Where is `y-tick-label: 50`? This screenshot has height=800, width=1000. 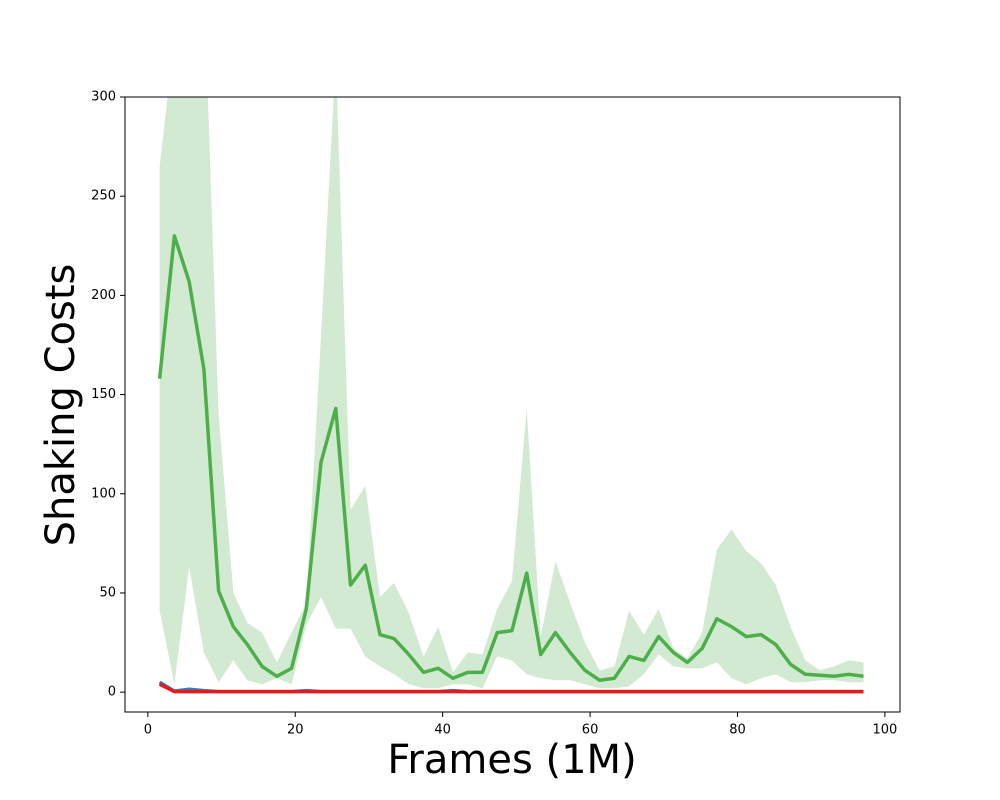 y-tick-label: 50 is located at coordinates (107, 592).